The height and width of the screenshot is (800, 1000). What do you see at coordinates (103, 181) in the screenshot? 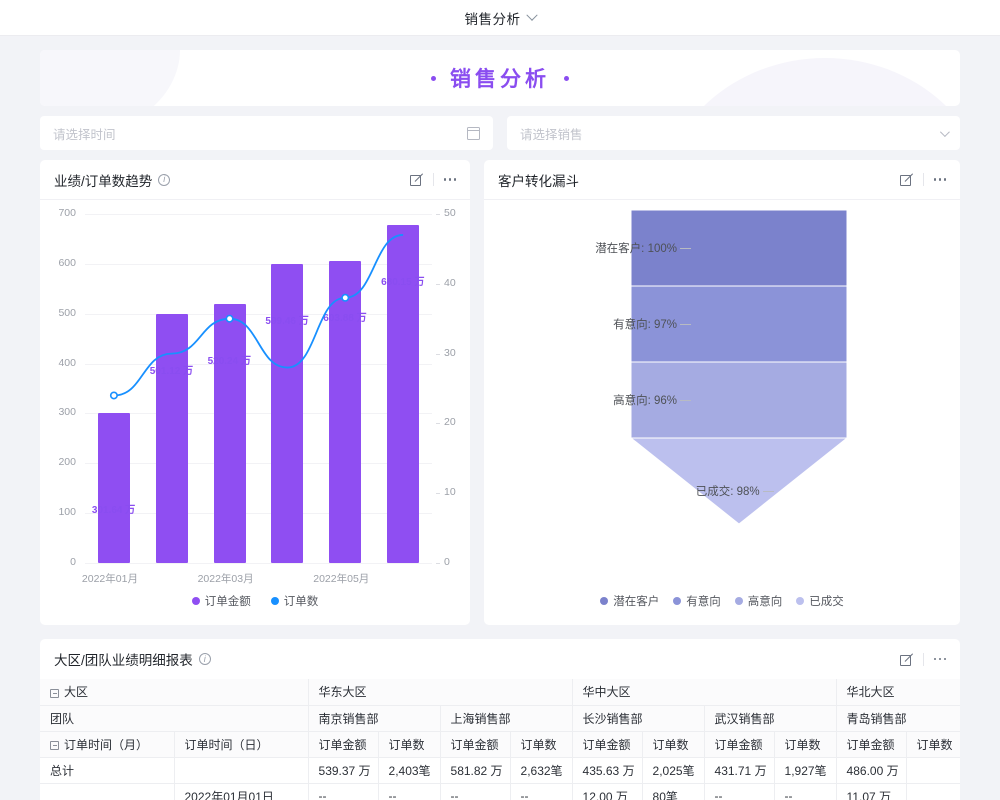
I see `trend-card-title: 业绩/订单数趋势` at bounding box center [103, 181].